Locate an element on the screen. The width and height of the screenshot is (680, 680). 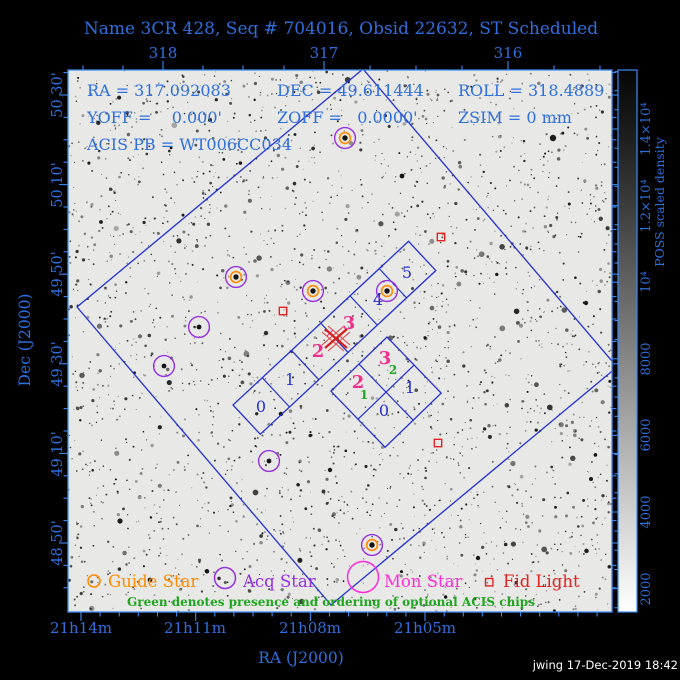
left-tick-label: 49 30' is located at coordinates (58, 364).